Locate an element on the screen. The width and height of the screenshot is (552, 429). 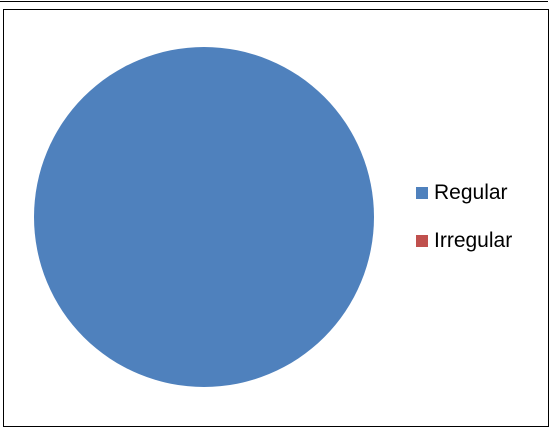
top-divider is located at coordinates (274, 1).